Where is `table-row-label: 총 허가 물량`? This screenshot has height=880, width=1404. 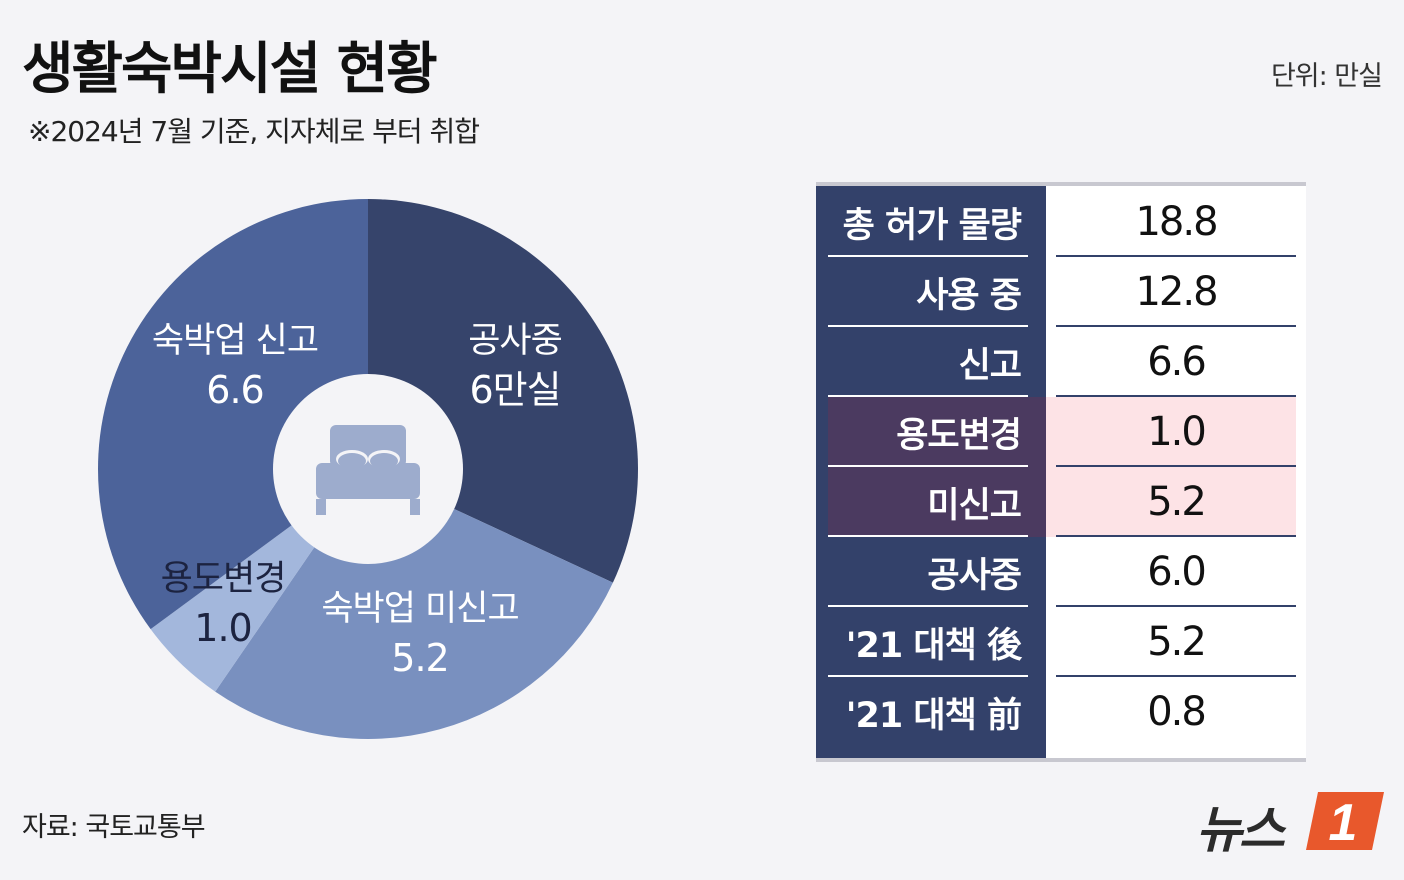
table-row-label: 총 허가 물량 is located at coordinates (932, 225).